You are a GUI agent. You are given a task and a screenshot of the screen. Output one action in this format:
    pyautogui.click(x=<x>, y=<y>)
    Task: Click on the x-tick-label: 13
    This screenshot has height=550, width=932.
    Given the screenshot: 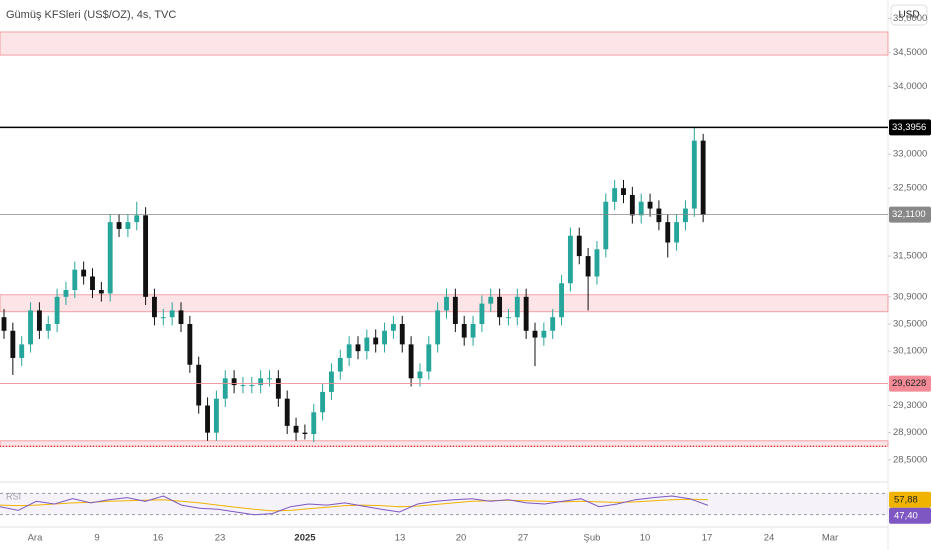 What is the action you would take?
    pyautogui.click(x=400, y=538)
    